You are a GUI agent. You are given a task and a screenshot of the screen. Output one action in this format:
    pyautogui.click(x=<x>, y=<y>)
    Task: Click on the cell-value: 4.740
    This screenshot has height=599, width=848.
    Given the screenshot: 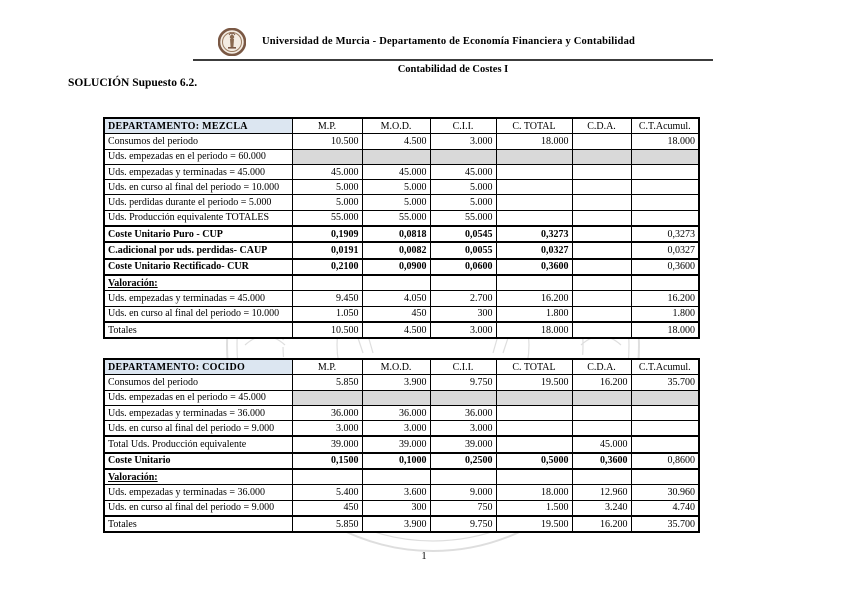 What is the action you would take?
    pyautogui.click(x=665, y=508)
    